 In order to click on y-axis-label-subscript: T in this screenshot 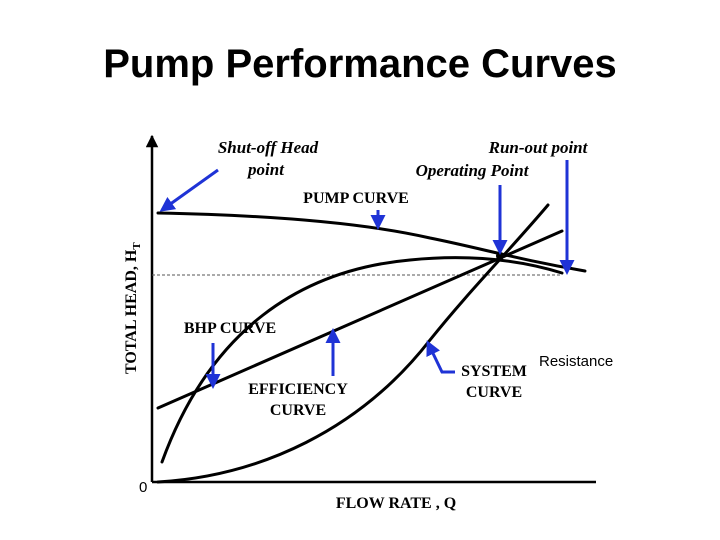, I will do `click(137, 246)`.